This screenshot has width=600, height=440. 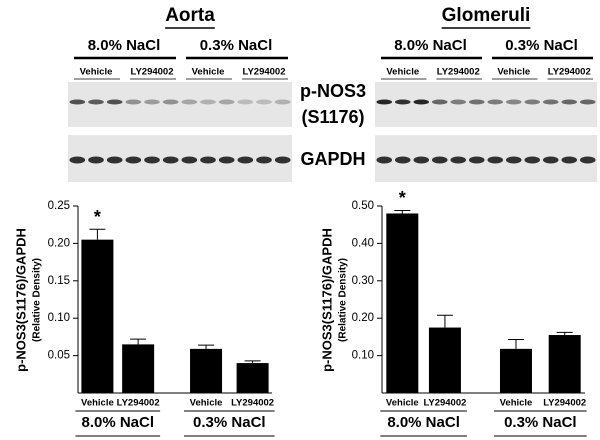 I want to click on y-tick-label: 0.05, so click(x=59, y=356).